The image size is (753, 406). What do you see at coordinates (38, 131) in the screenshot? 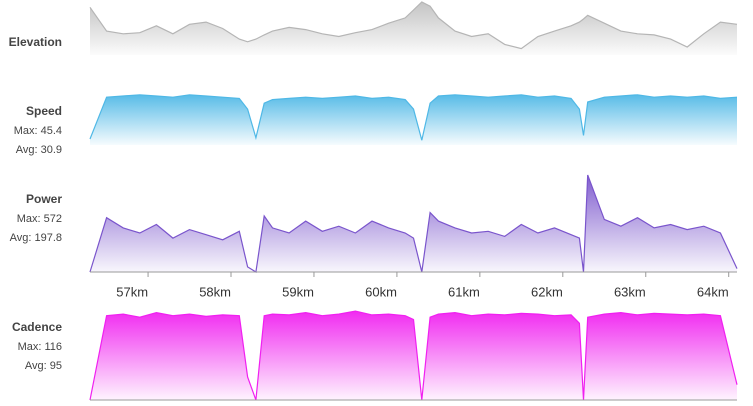
I see `panel-stat: Max: 45.4` at bounding box center [38, 131].